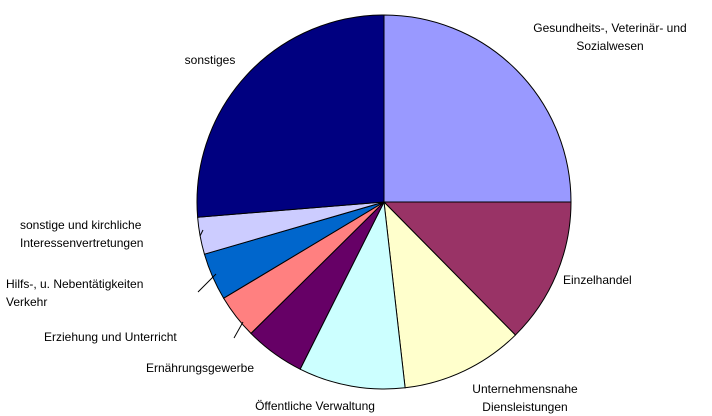 This screenshot has width=712, height=416. What do you see at coordinates (110, 337) in the screenshot?
I see `slice-label: Erziehung und Unterricht` at bounding box center [110, 337].